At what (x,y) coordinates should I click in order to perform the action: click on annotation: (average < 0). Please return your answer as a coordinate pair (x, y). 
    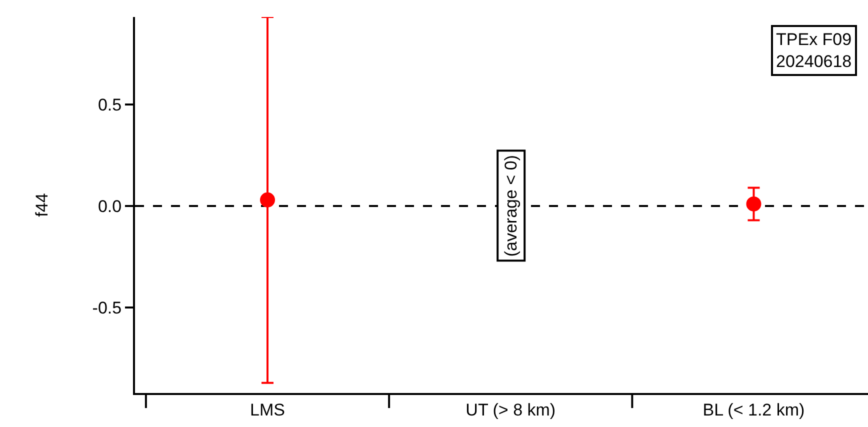
    Looking at the image, I should click on (511, 206).